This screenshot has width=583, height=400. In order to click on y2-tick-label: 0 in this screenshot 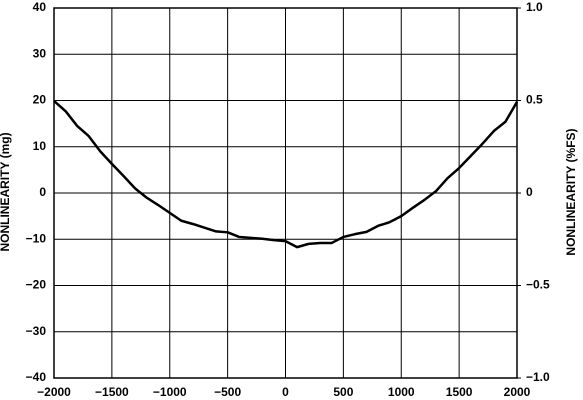, I will do `click(529, 192)`.